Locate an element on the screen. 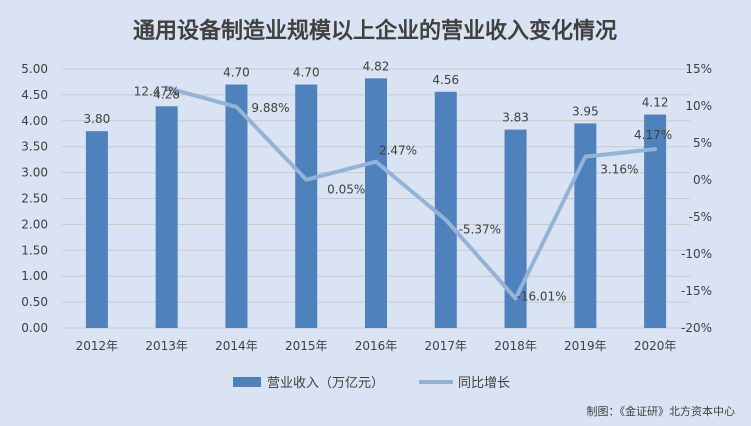 The height and width of the screenshot is (426, 751). y-left-tick-label: 0.50 is located at coordinates (34, 302).